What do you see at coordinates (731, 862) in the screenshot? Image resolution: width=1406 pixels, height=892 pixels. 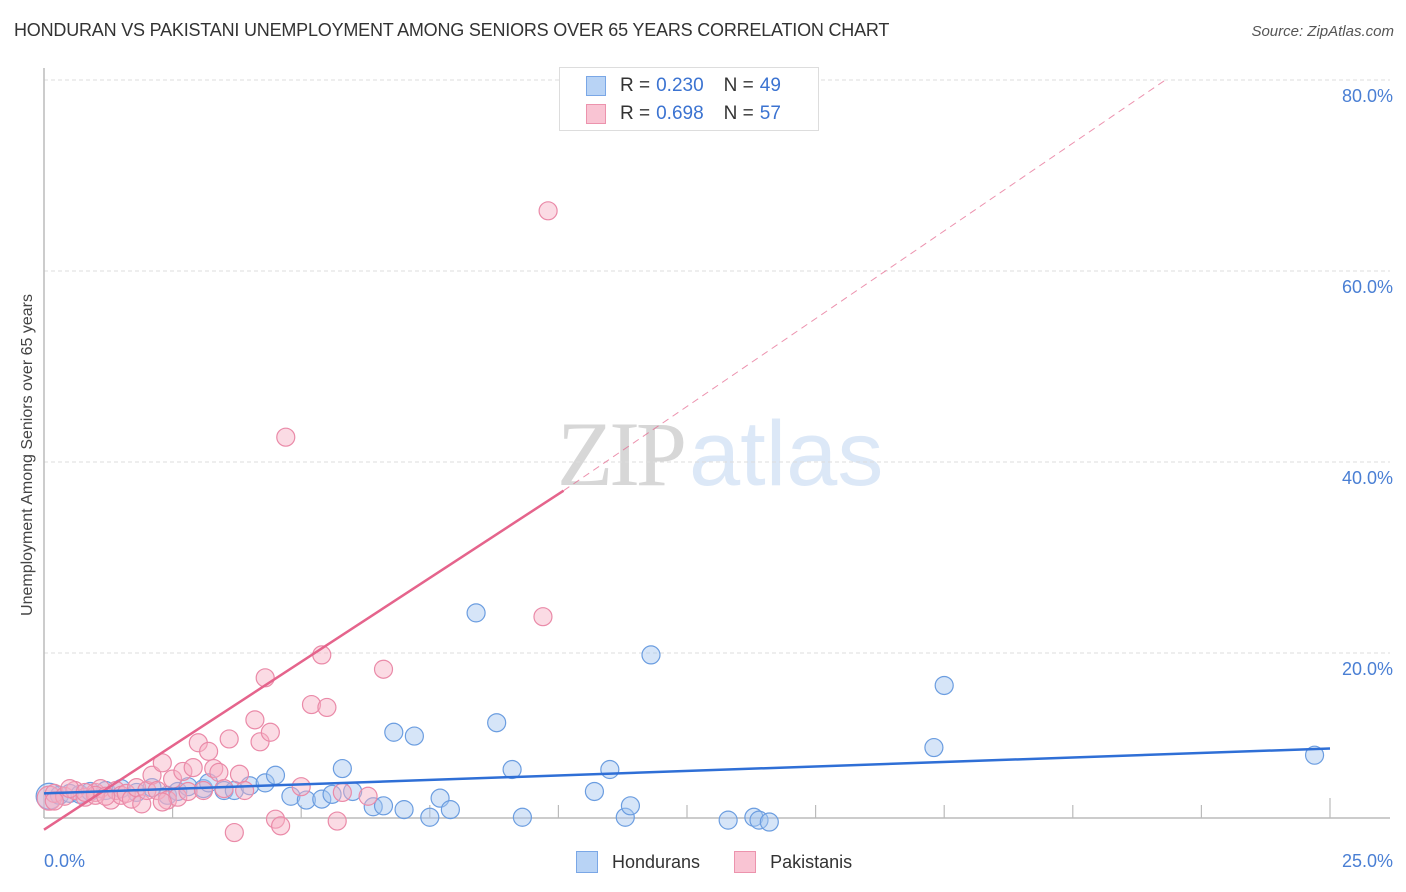 I see `series-legend: Hondurans Pakistanis` at bounding box center [731, 862].